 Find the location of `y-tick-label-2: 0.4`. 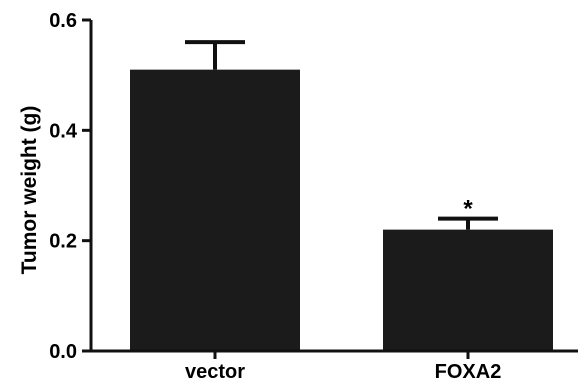

y-tick-label-2: 0.4 is located at coordinates (63, 131).